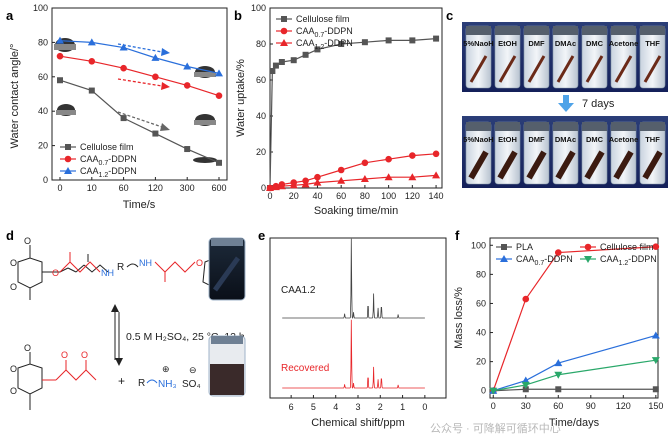  I want to click on panel-f-letter: f, so click(457, 235).